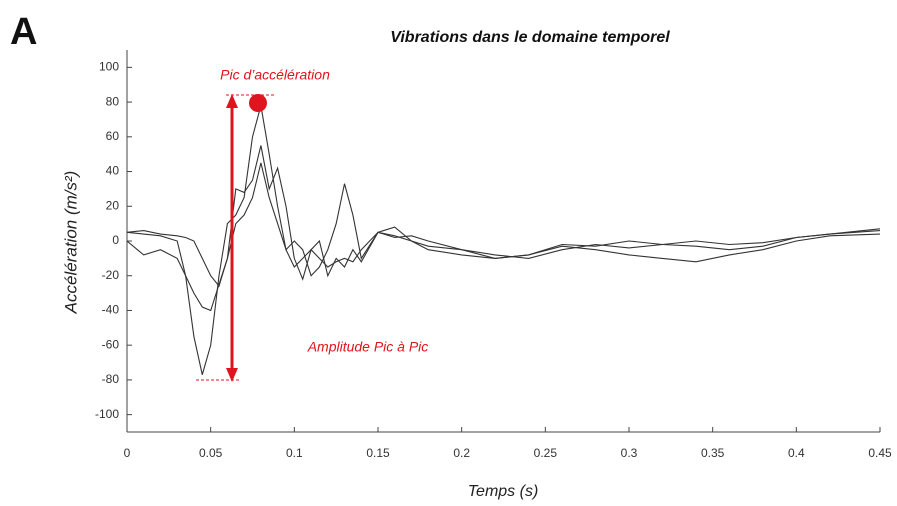  What do you see at coordinates (111, 310) in the screenshot?
I see `y-tick-label: -40` at bounding box center [111, 310].